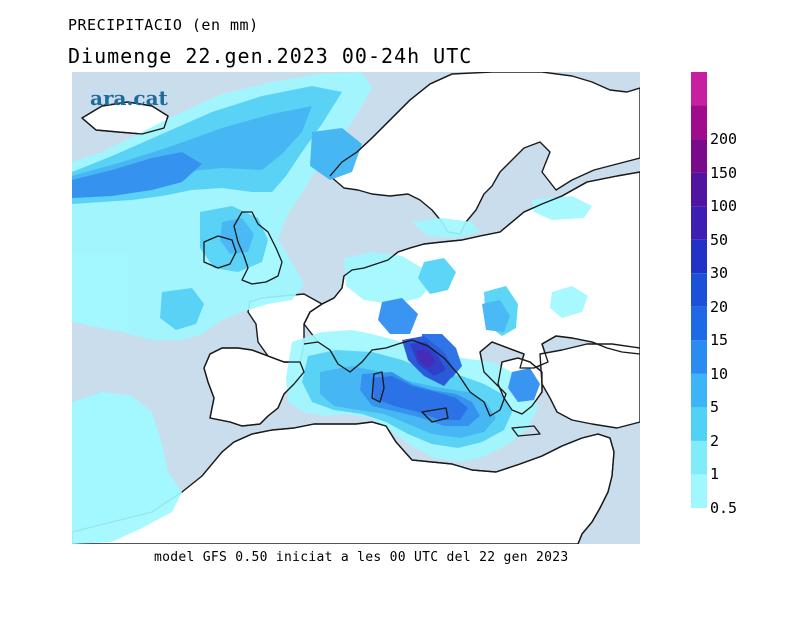 The height and width of the screenshot is (617, 800). Describe the element at coordinates (719, 306) in the screenshot. I see `legend-label-20: 20` at that location.